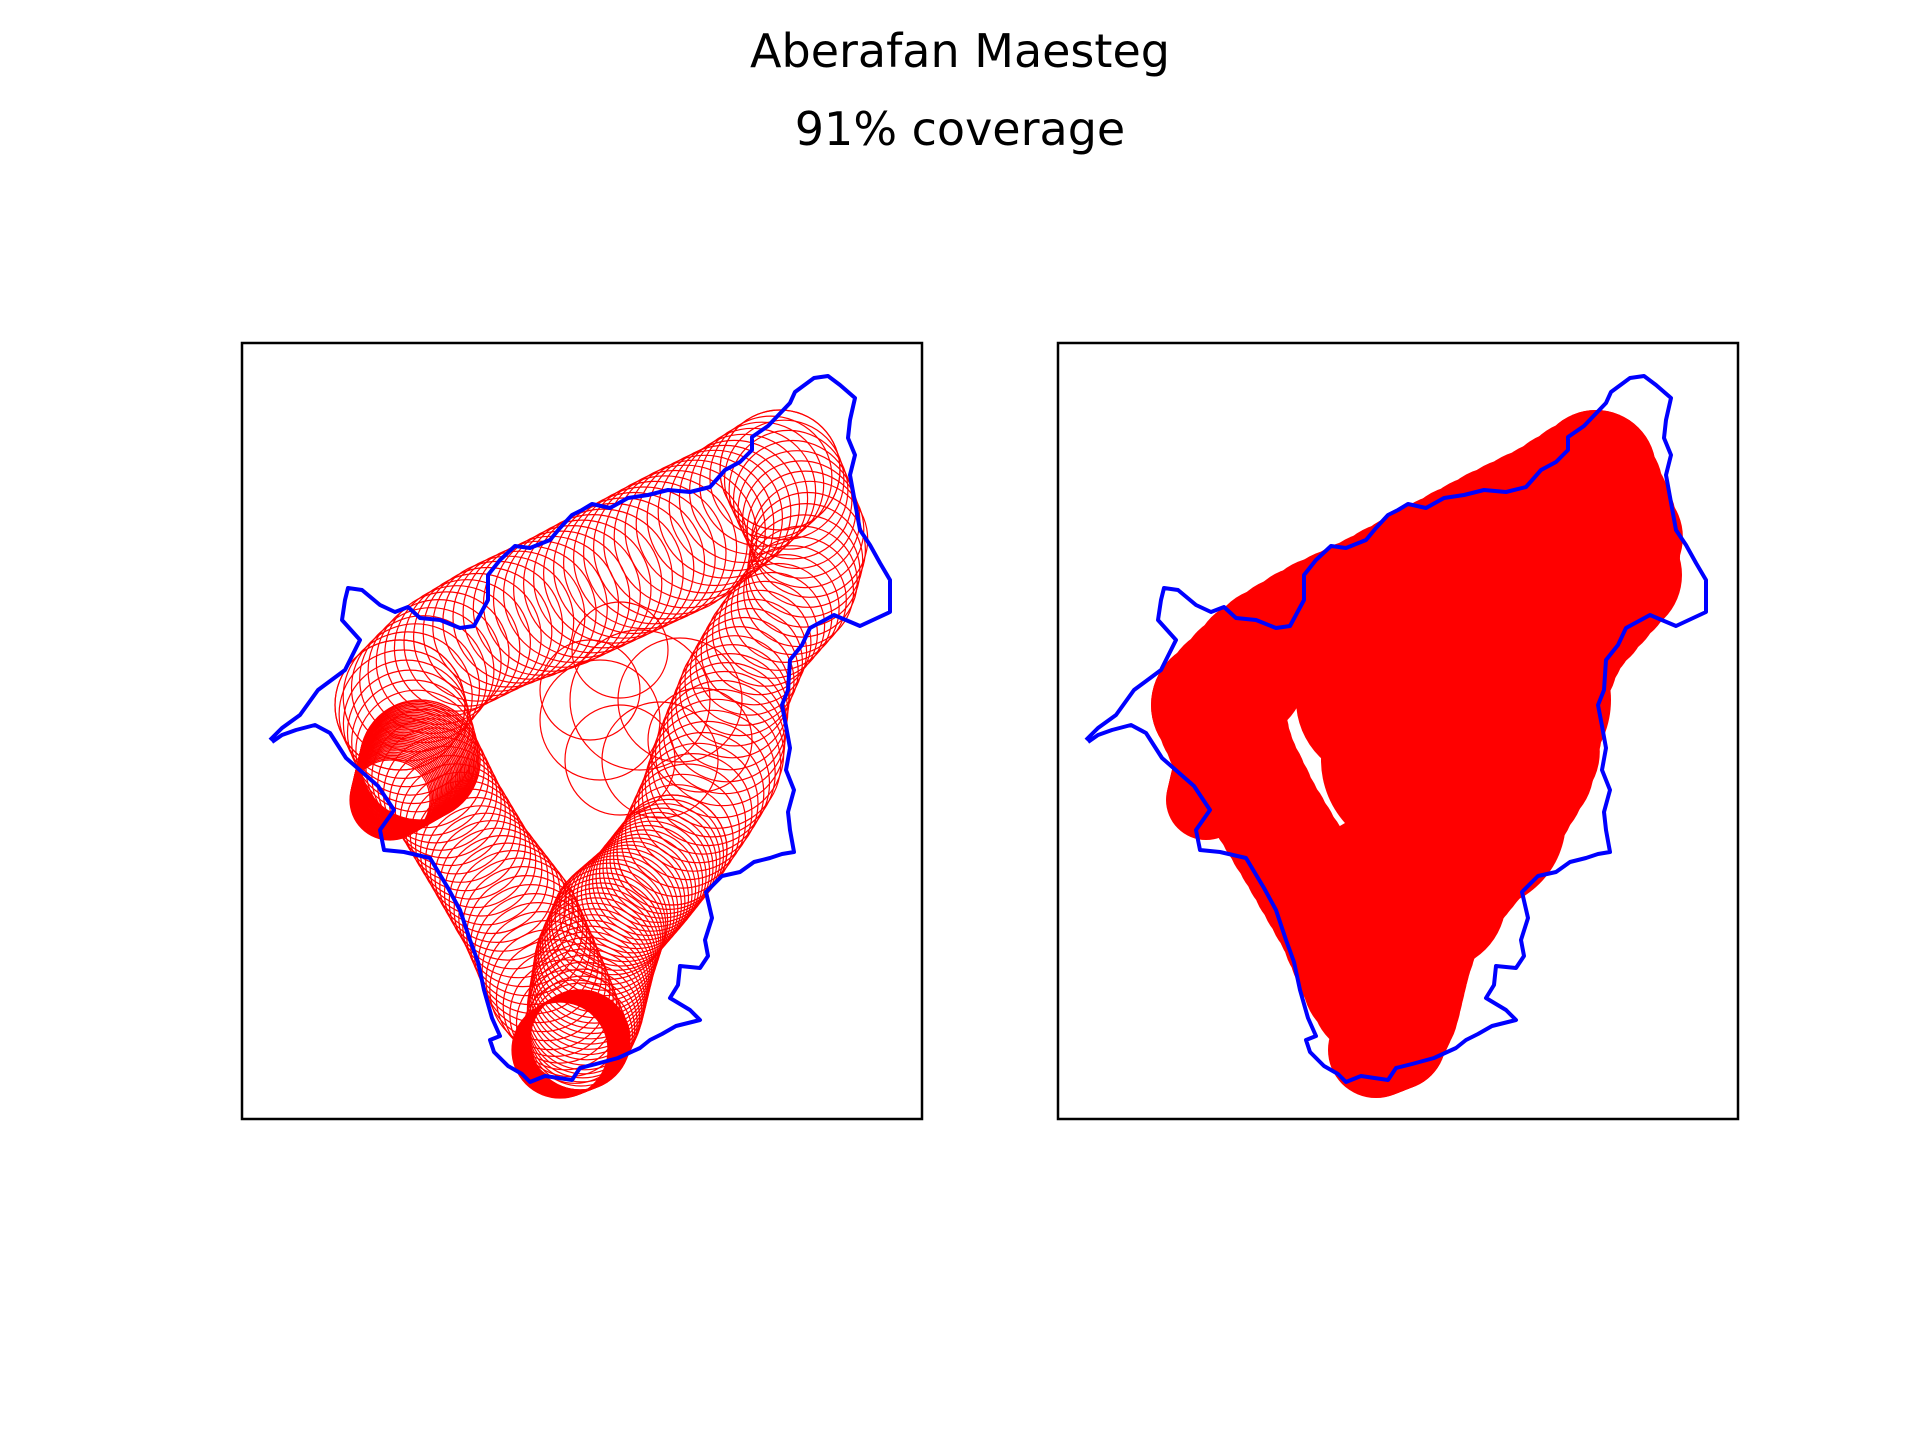  I want to click on filled-circles-layer, so click(1417, 754).